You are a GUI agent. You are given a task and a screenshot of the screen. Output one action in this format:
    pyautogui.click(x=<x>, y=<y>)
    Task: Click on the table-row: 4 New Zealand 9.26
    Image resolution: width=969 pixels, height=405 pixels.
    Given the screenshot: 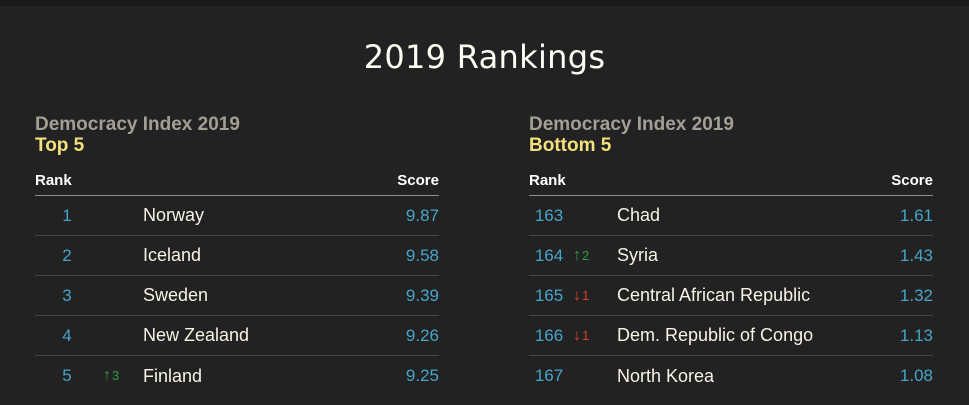 What is the action you would take?
    pyautogui.click(x=237, y=336)
    